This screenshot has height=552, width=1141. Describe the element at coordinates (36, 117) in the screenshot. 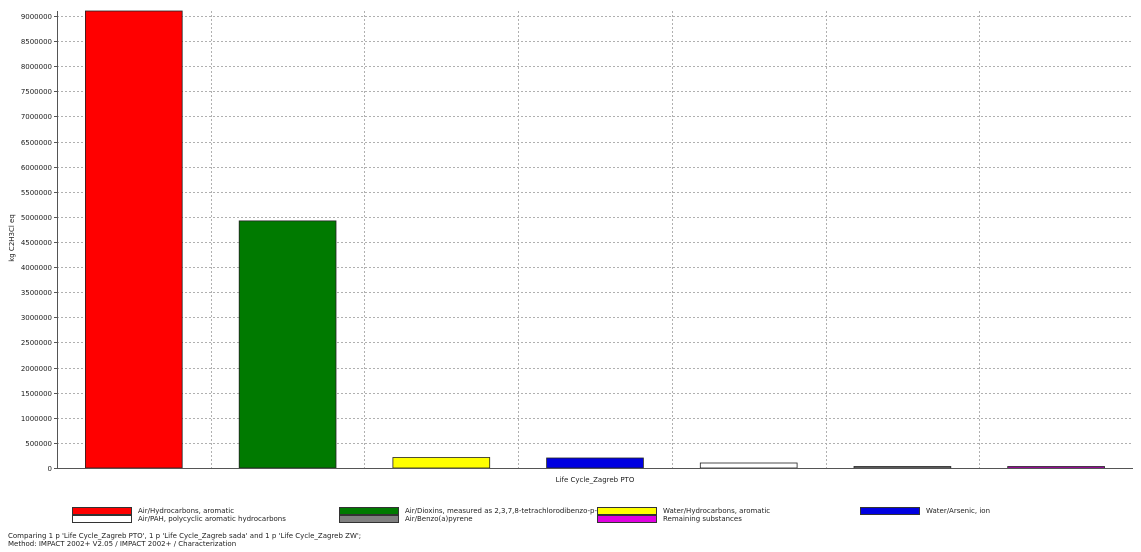

I see `y-tick-label: 7000000` at that location.